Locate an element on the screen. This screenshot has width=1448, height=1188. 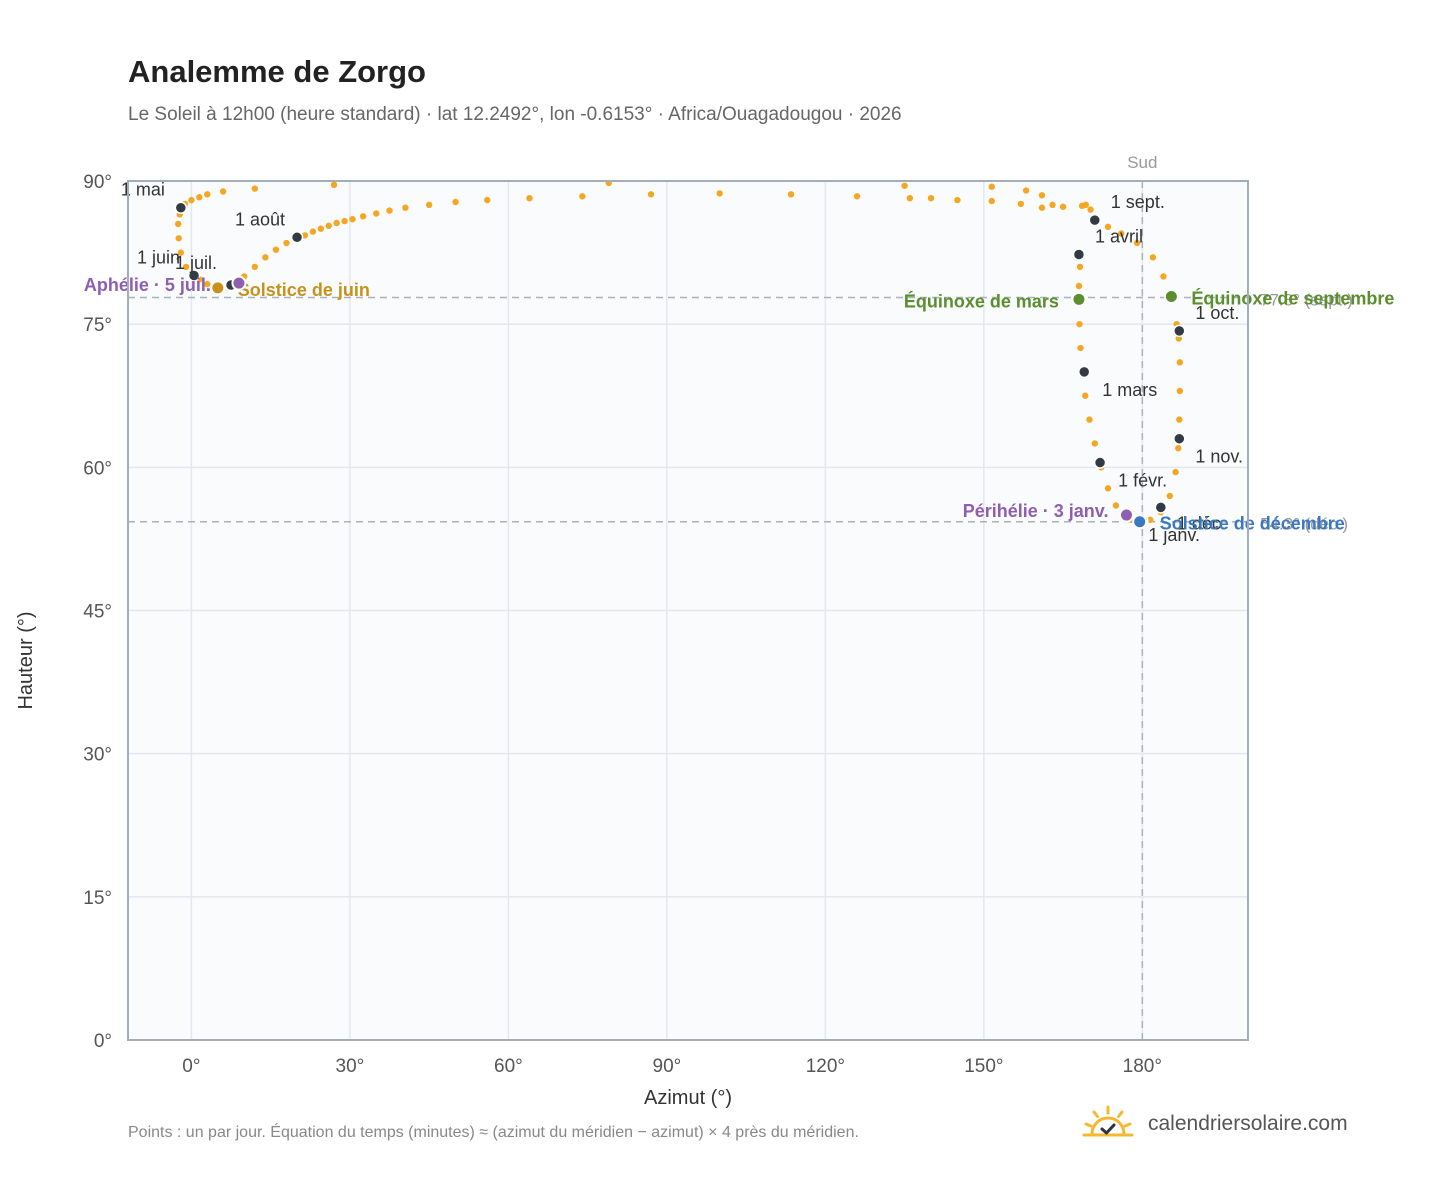
reference-line-label: 77.8° (sept.) is located at coordinates (1306, 299).